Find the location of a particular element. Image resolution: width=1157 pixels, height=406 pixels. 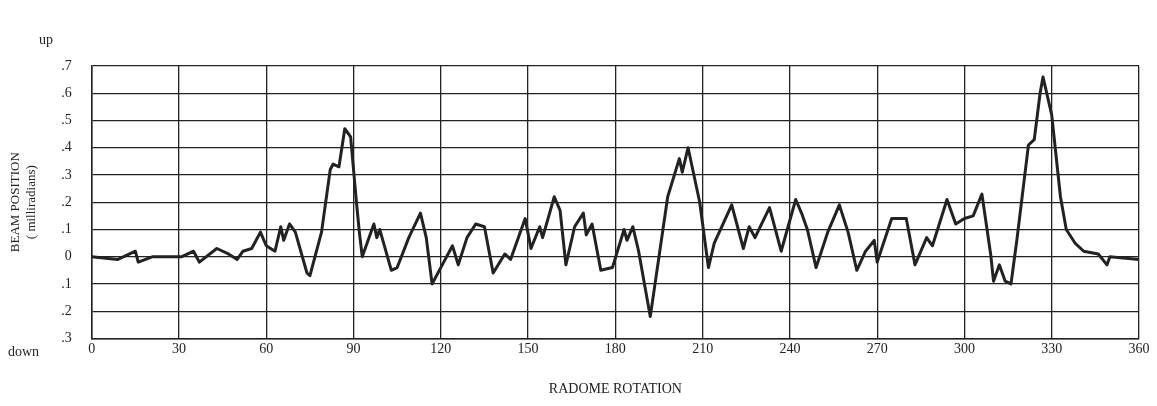

x-axis-title: RADOME ROTATION is located at coordinates (615, 389).